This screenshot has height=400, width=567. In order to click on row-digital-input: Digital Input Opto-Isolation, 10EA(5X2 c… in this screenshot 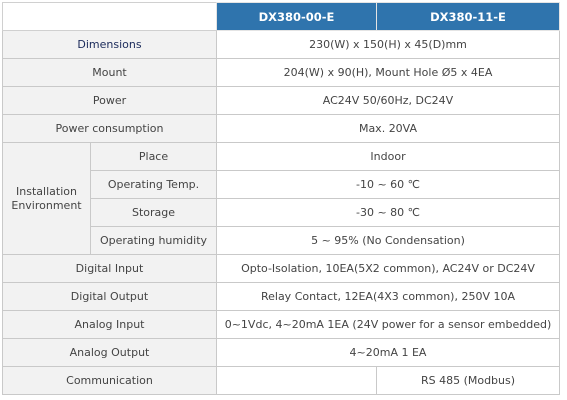, I will do `click(281, 268)`.